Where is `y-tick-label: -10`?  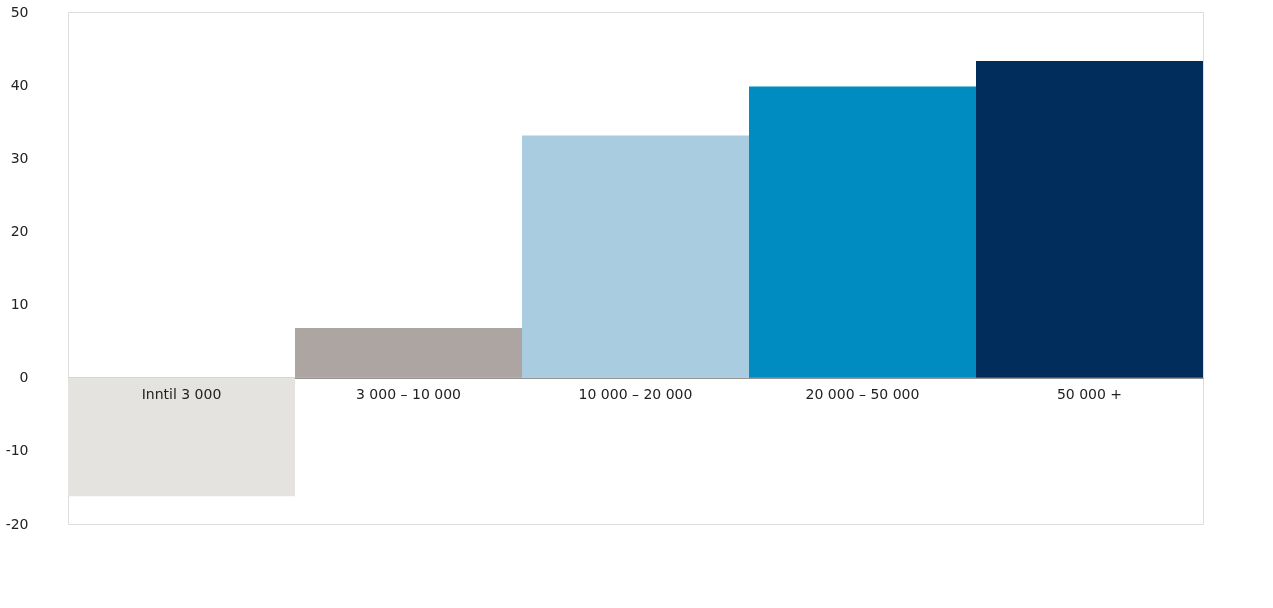
y-tick-label: -10 is located at coordinates (17, 450).